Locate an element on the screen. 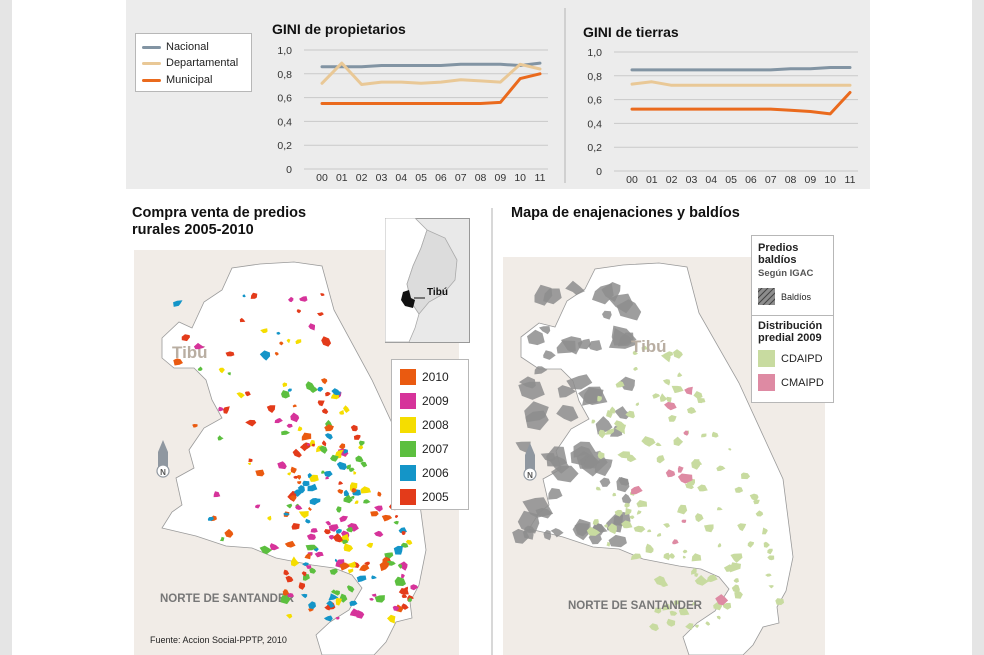 The height and width of the screenshot is (655, 984). y-tick-label: 0,6 is located at coordinates (284, 99).